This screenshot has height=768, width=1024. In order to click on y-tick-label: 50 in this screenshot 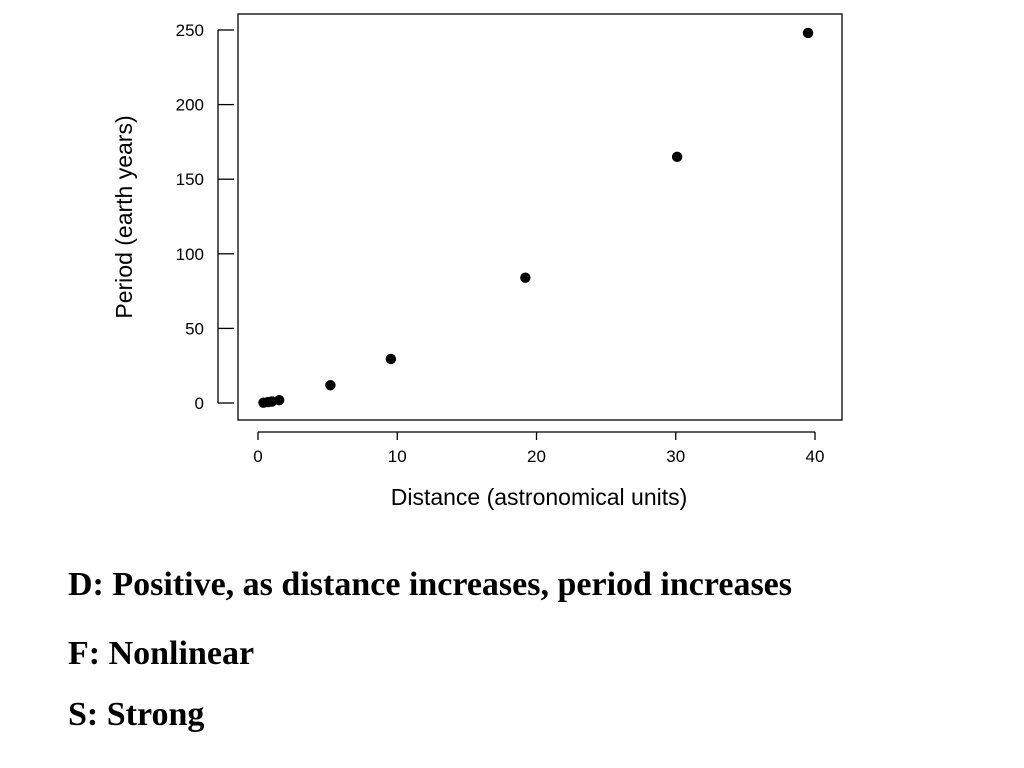, I will do `click(194, 328)`.